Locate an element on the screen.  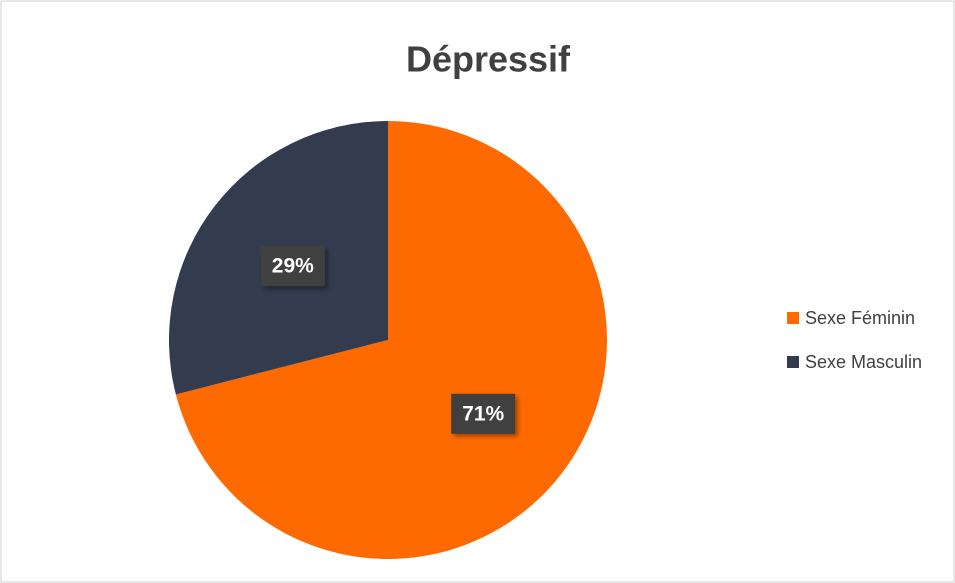
legend-label: Sexe Masculin is located at coordinates (863, 362).